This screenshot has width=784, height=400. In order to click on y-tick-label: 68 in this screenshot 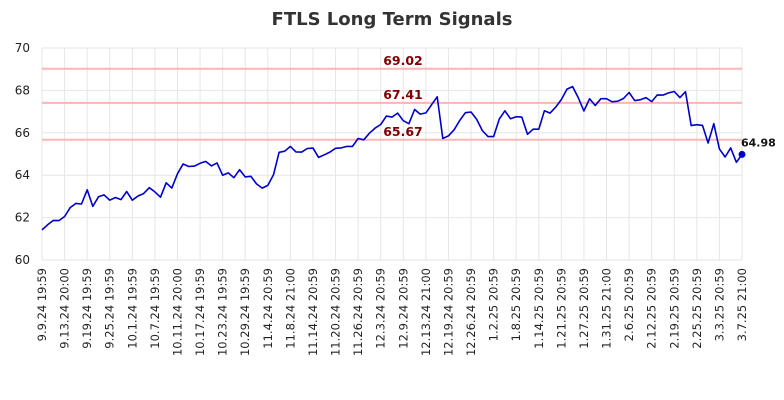, I will do `click(22, 90)`.